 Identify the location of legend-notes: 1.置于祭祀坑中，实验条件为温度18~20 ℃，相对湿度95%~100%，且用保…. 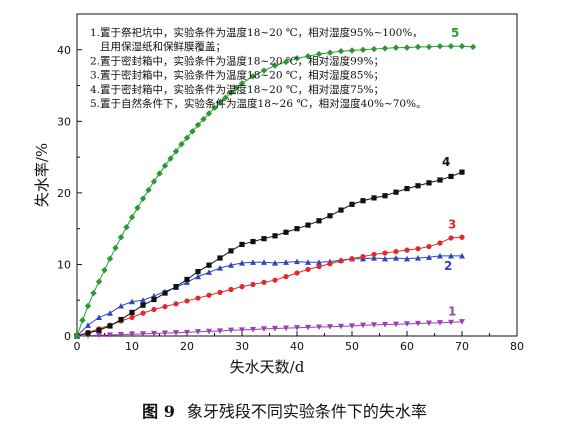
(258, 68).